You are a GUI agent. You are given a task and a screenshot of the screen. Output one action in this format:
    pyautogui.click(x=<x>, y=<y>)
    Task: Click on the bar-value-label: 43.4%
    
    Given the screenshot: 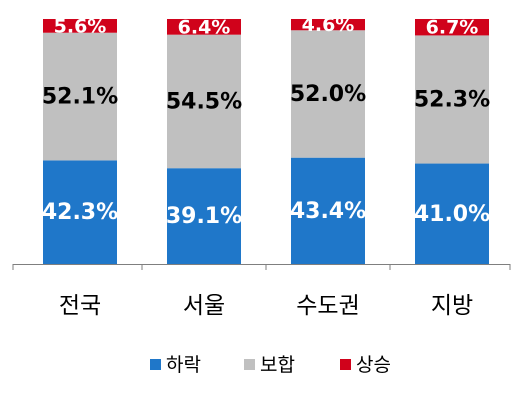 What is the action you would take?
    pyautogui.click(x=328, y=211)
    